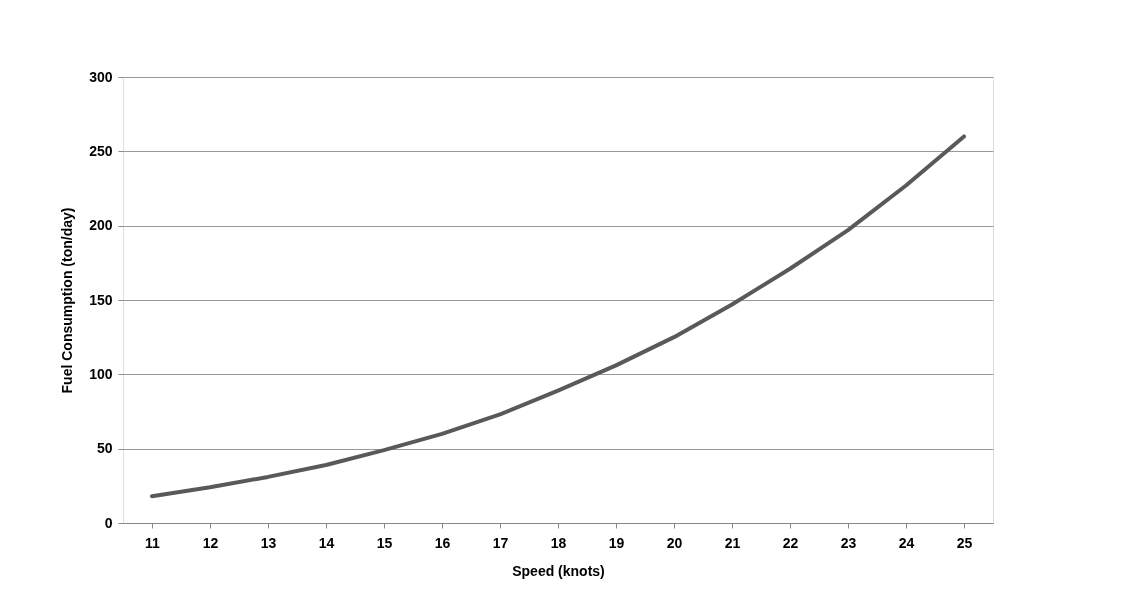 Image resolution: width=1123 pixels, height=598 pixels. What do you see at coordinates (674, 542) in the screenshot?
I see `x-tick-label: 20` at bounding box center [674, 542].